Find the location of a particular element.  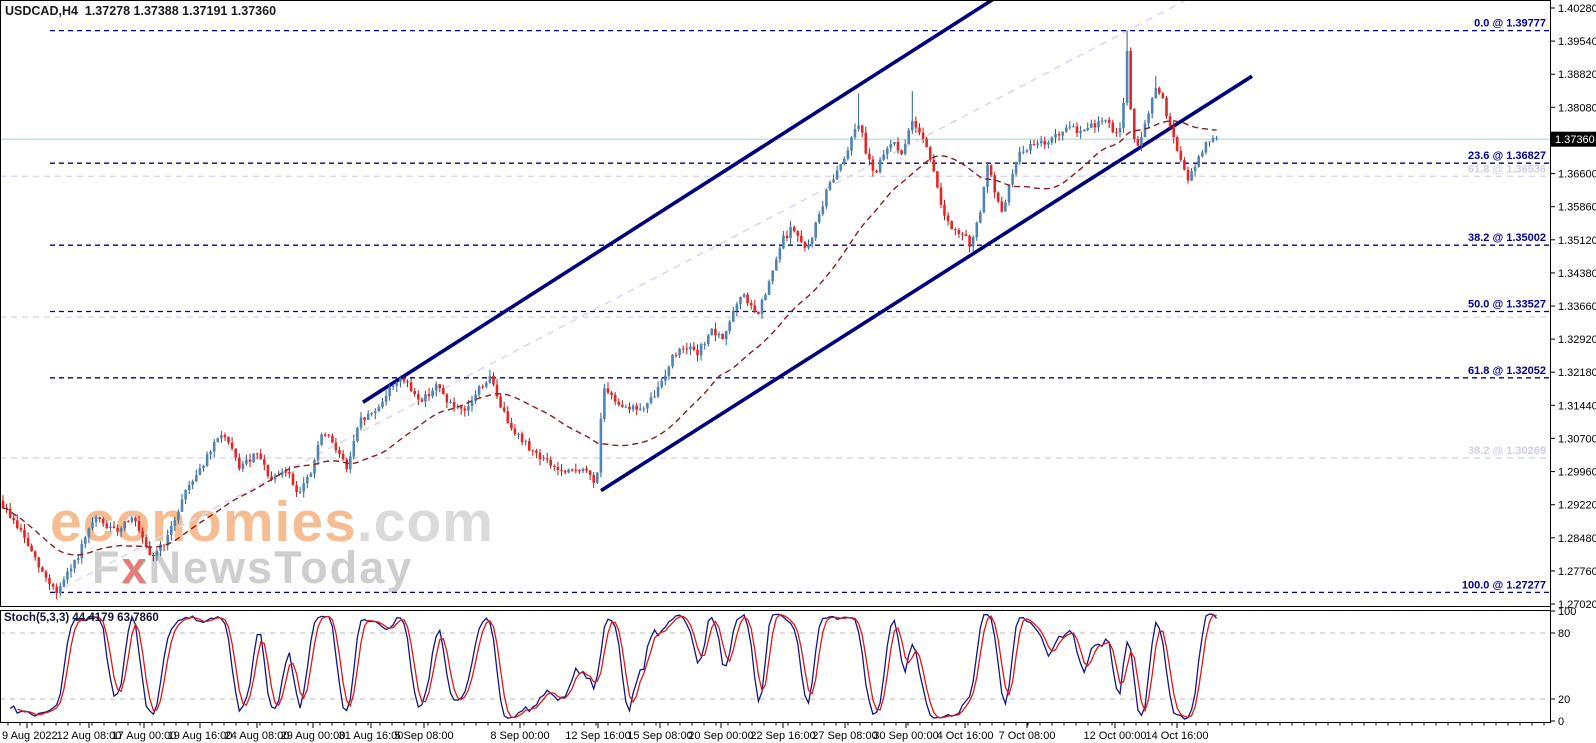

watermark: economies.com FxNewsToday is located at coordinates (272, 542).